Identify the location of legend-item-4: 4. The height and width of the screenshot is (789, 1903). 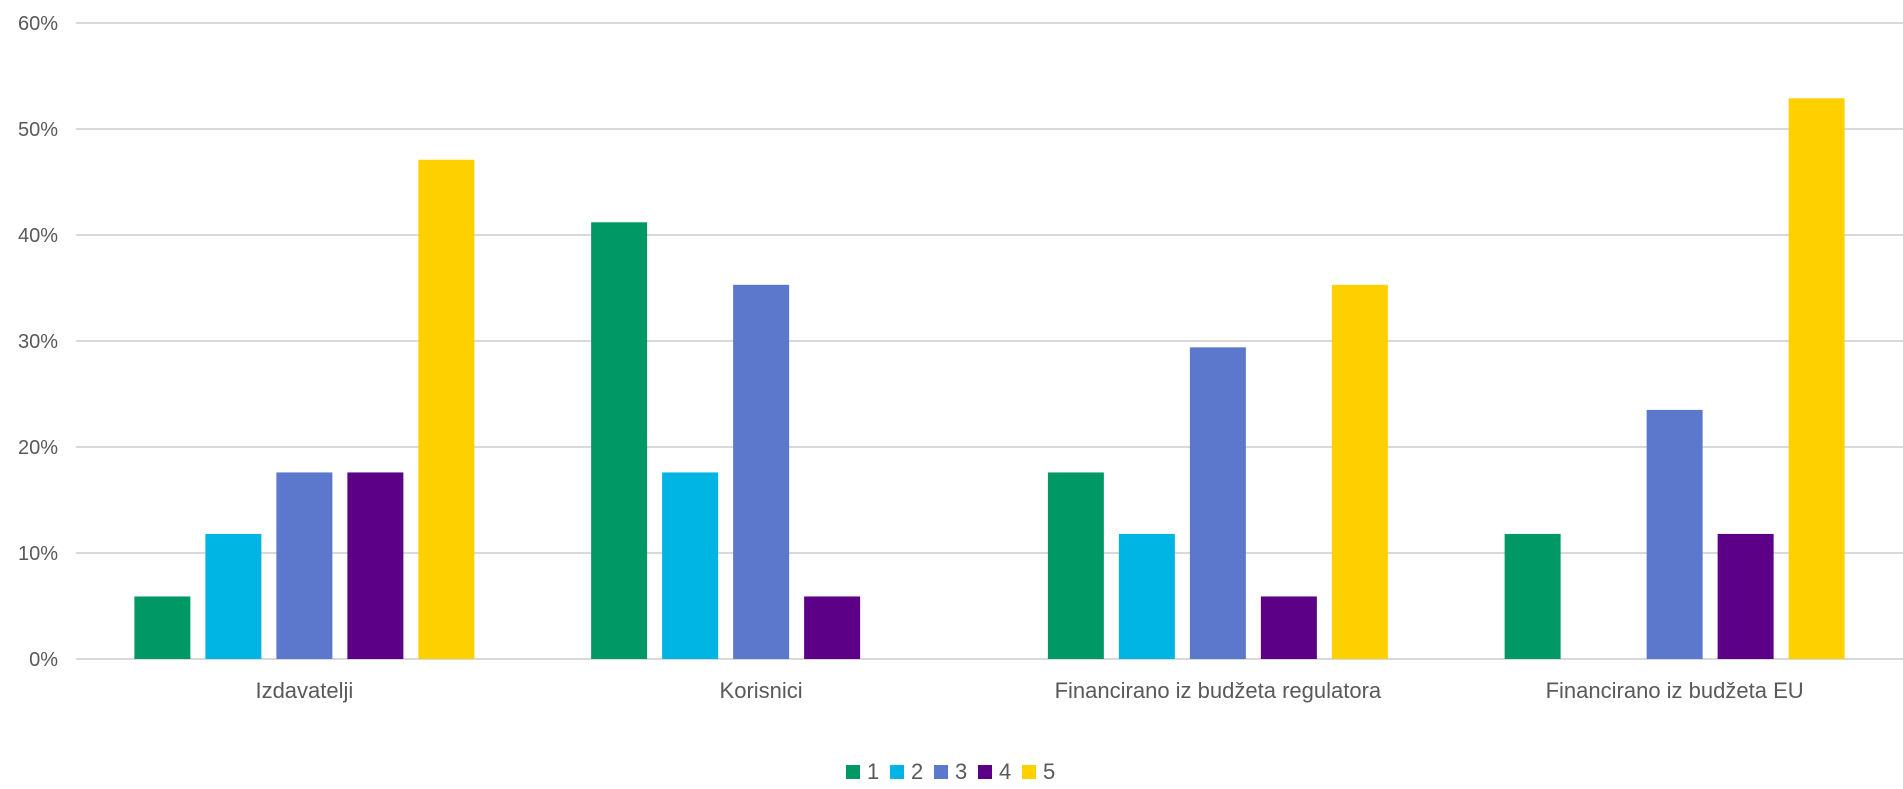
(994, 771).